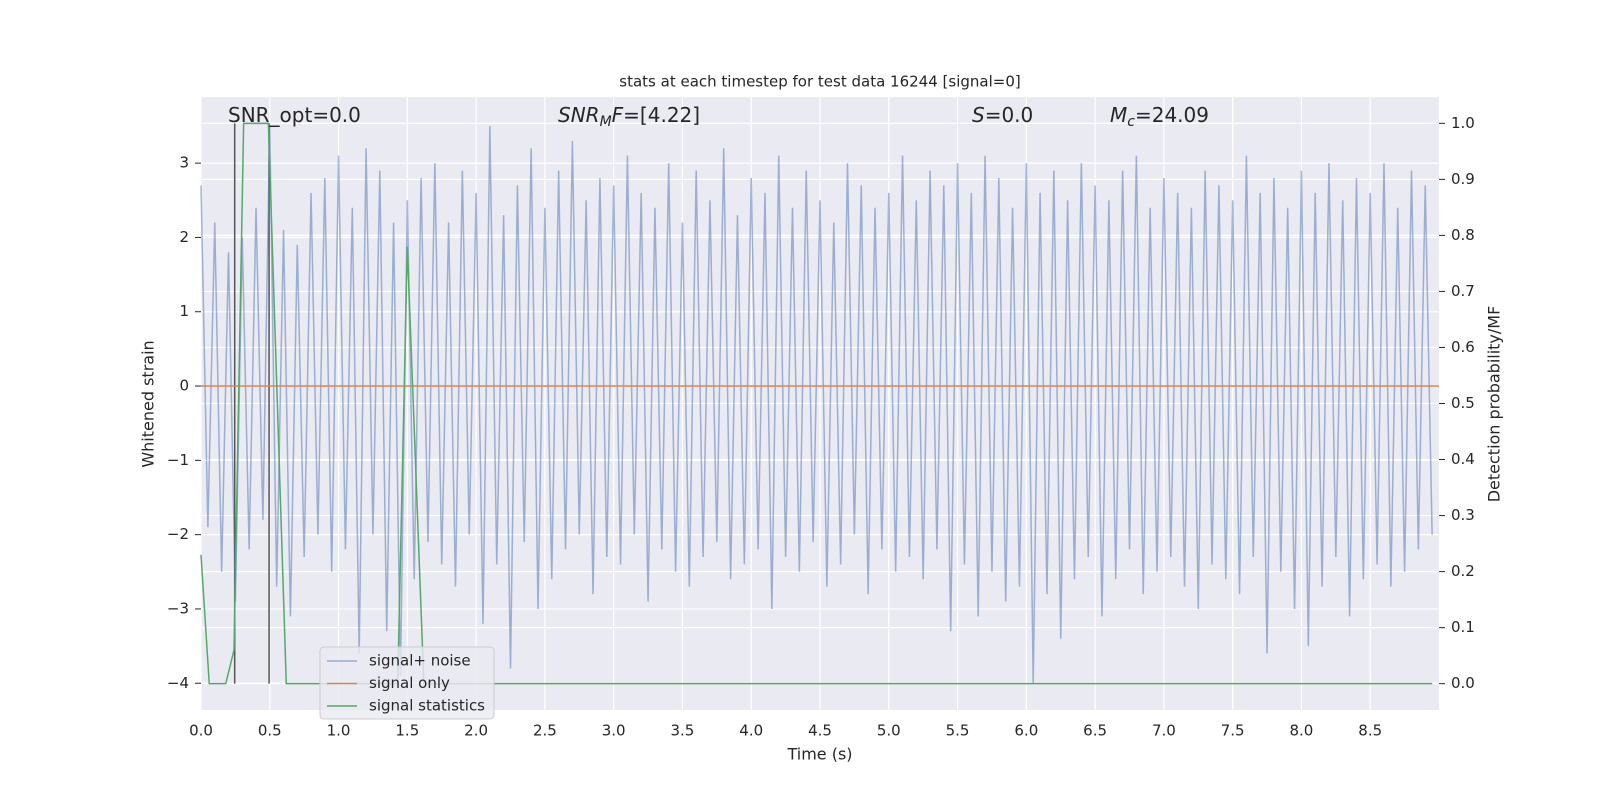  I want to click on x-tick-label: 1.0, so click(339, 731).